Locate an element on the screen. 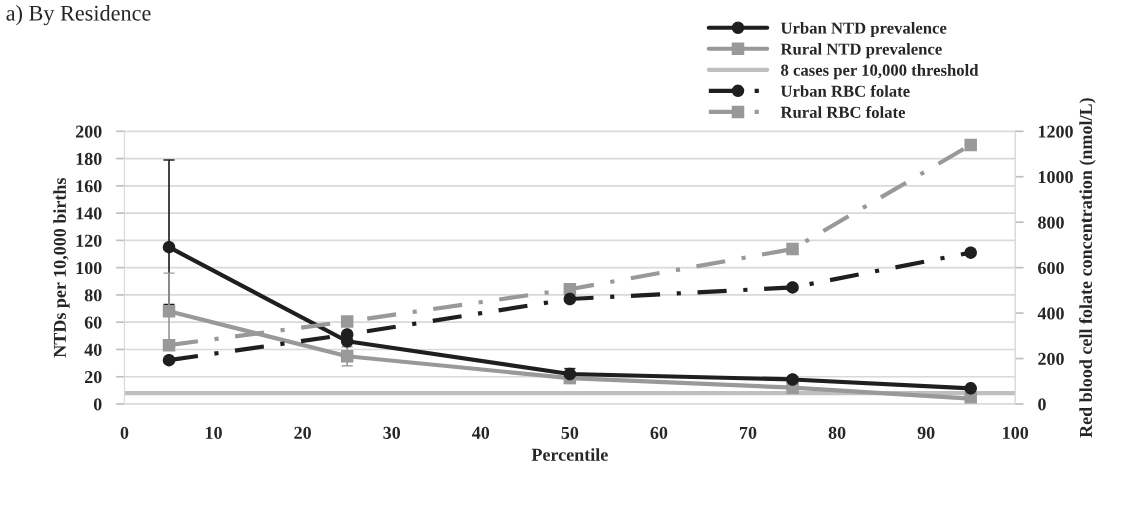 The width and height of the screenshot is (1142, 505). y-tick-label: 160 is located at coordinates (89, 186).